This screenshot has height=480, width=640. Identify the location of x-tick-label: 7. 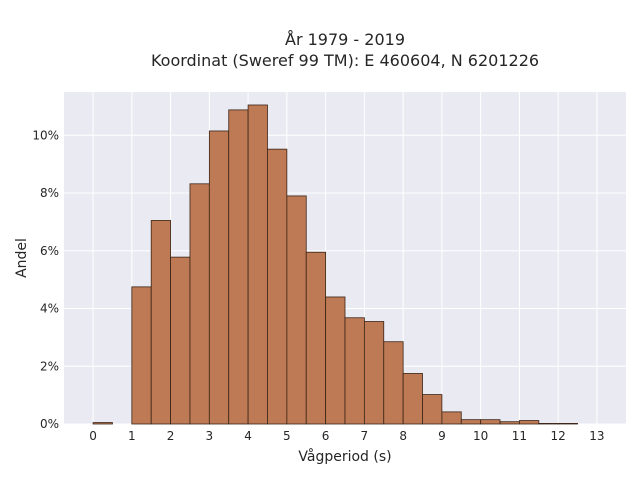
(365, 436).